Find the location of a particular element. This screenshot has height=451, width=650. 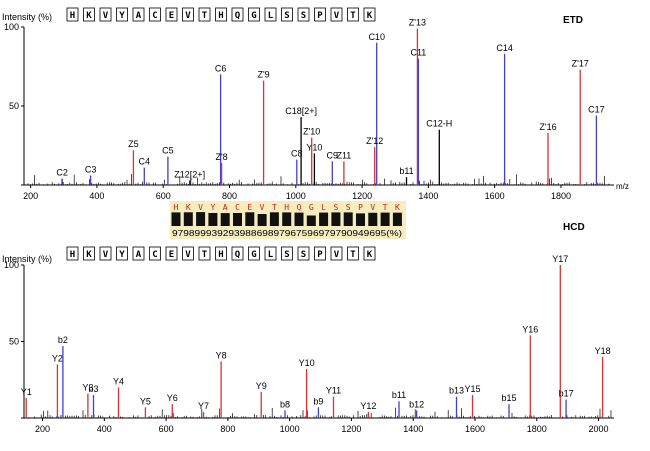

coverage-residue: V is located at coordinates (372, 207).